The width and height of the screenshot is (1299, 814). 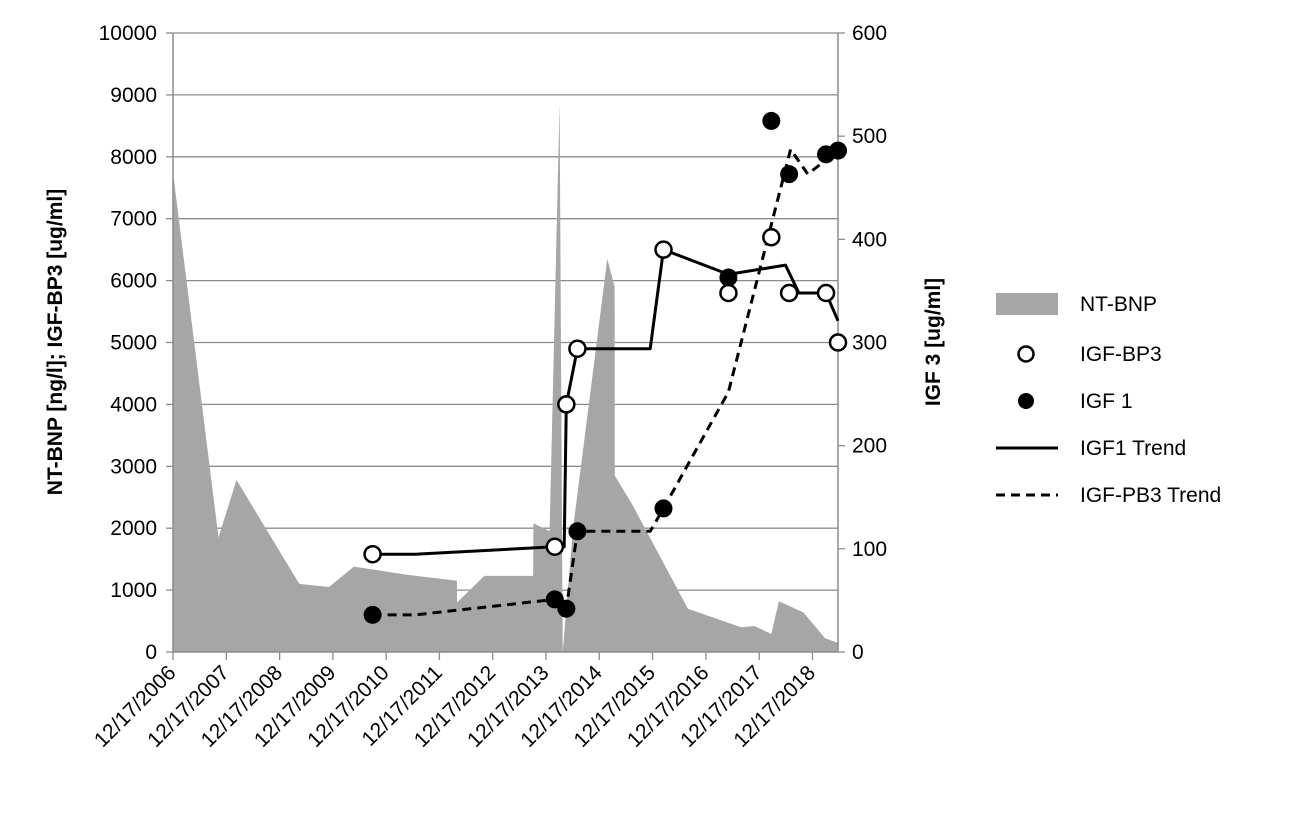 I want to click on y-left-tick-label-8: 8000, so click(x=133, y=157).